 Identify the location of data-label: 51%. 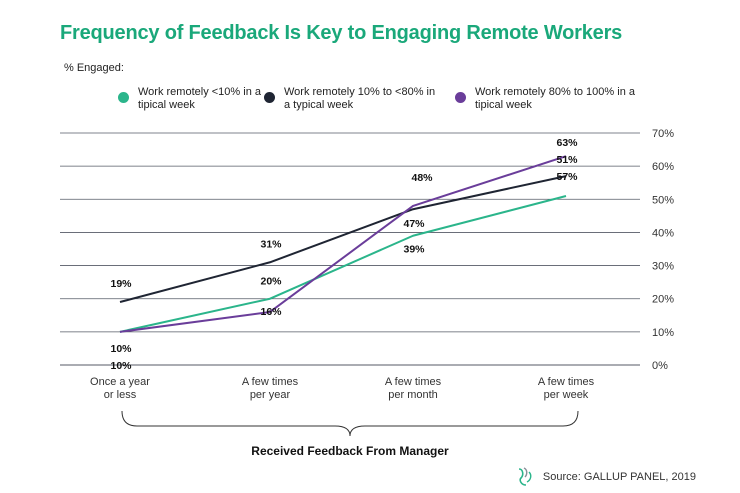
(567, 160).